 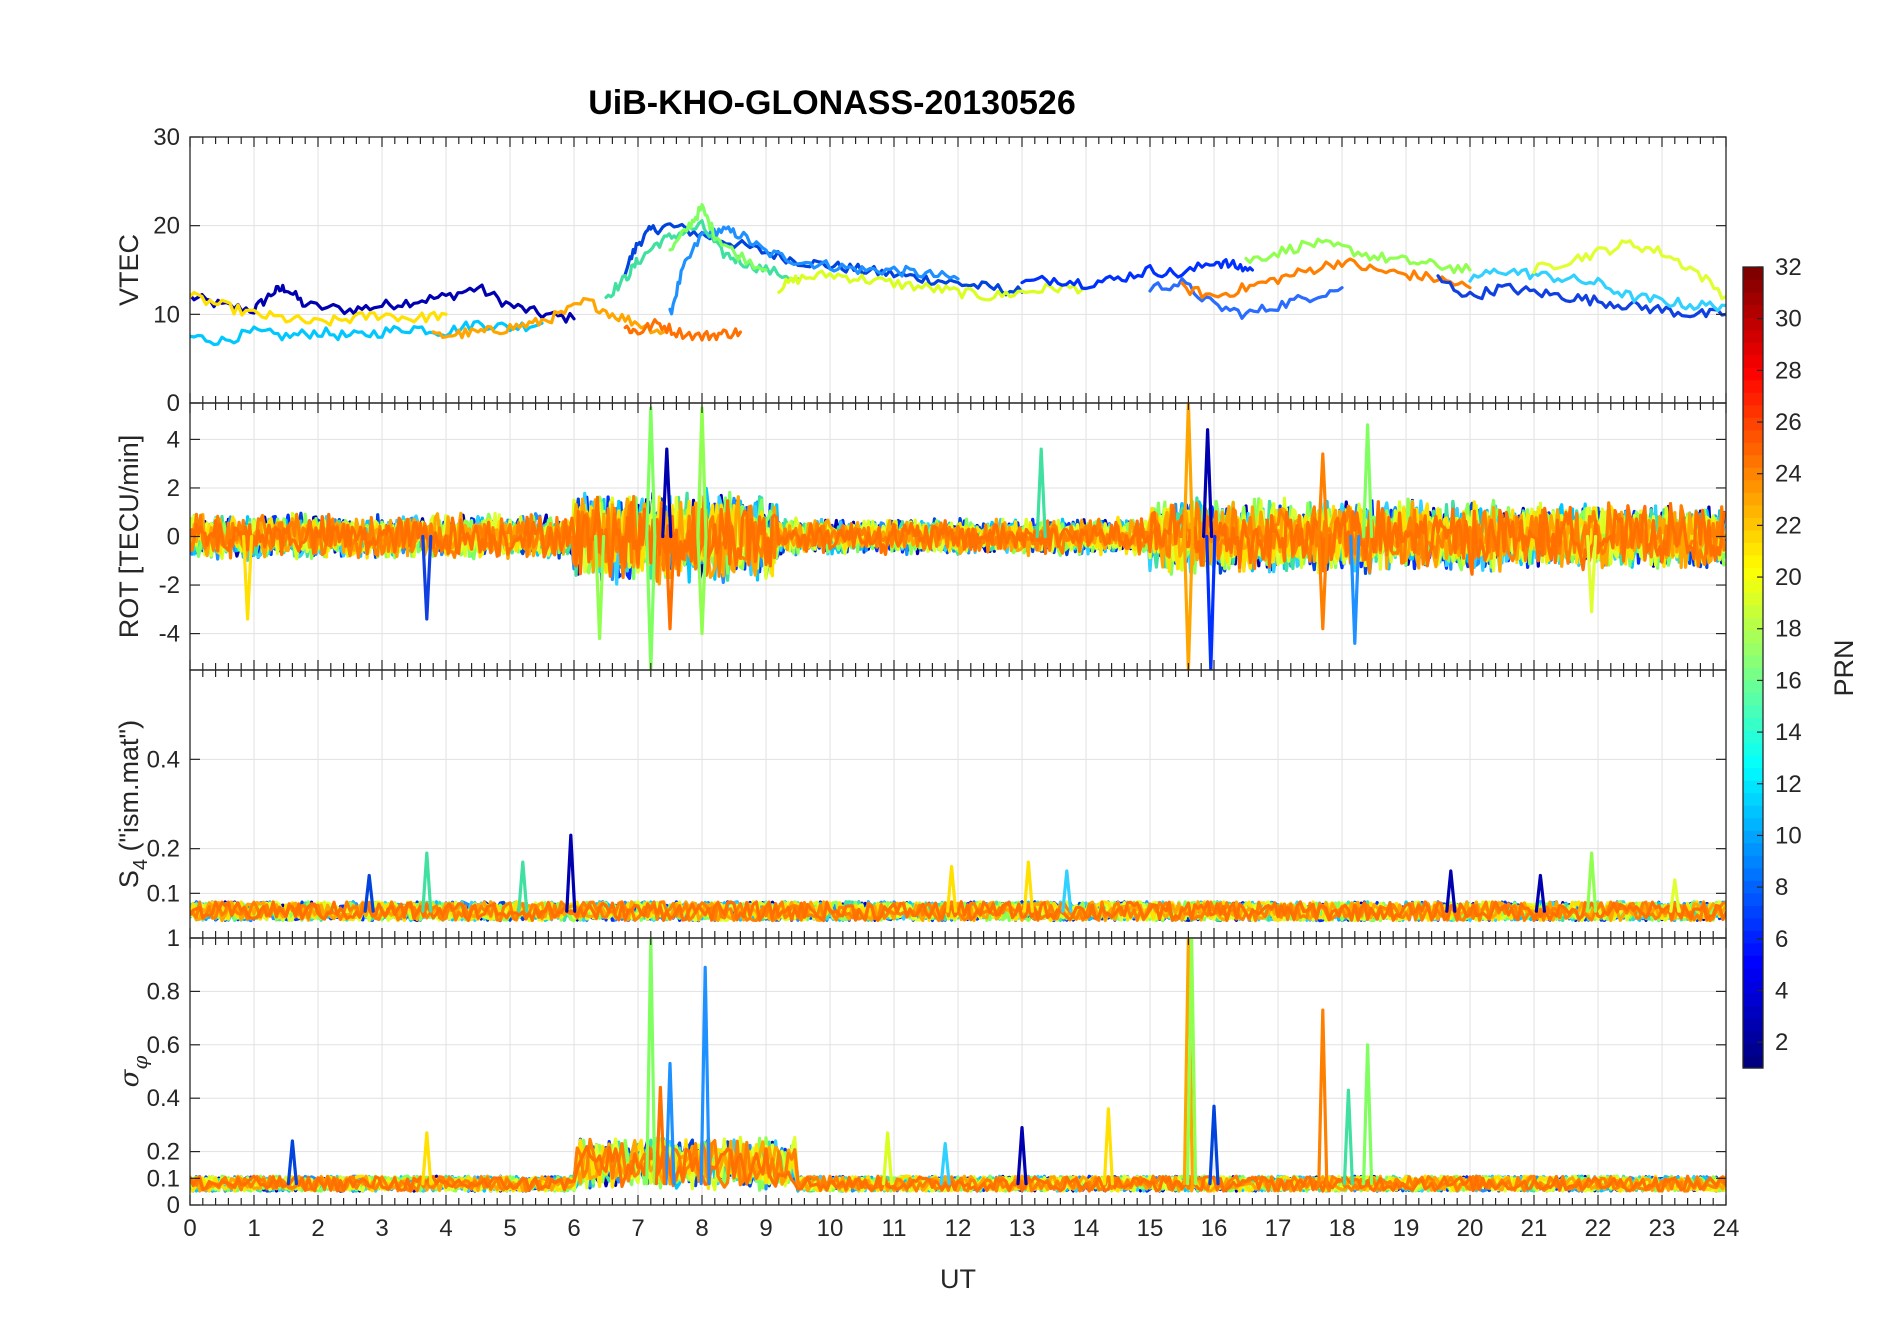 I want to click on colorbar-tick-label: 14, so click(x=1788, y=732).